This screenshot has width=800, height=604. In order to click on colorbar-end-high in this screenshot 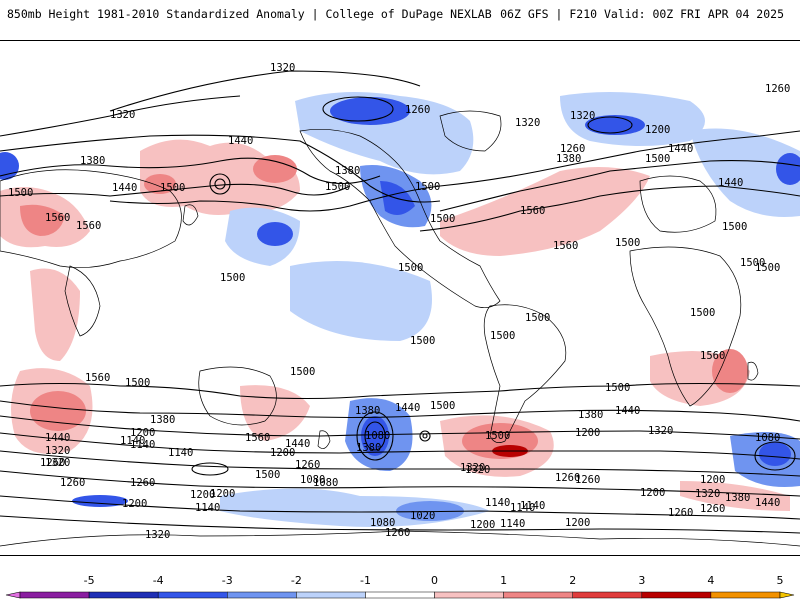, I will do `click(787, 595)`.